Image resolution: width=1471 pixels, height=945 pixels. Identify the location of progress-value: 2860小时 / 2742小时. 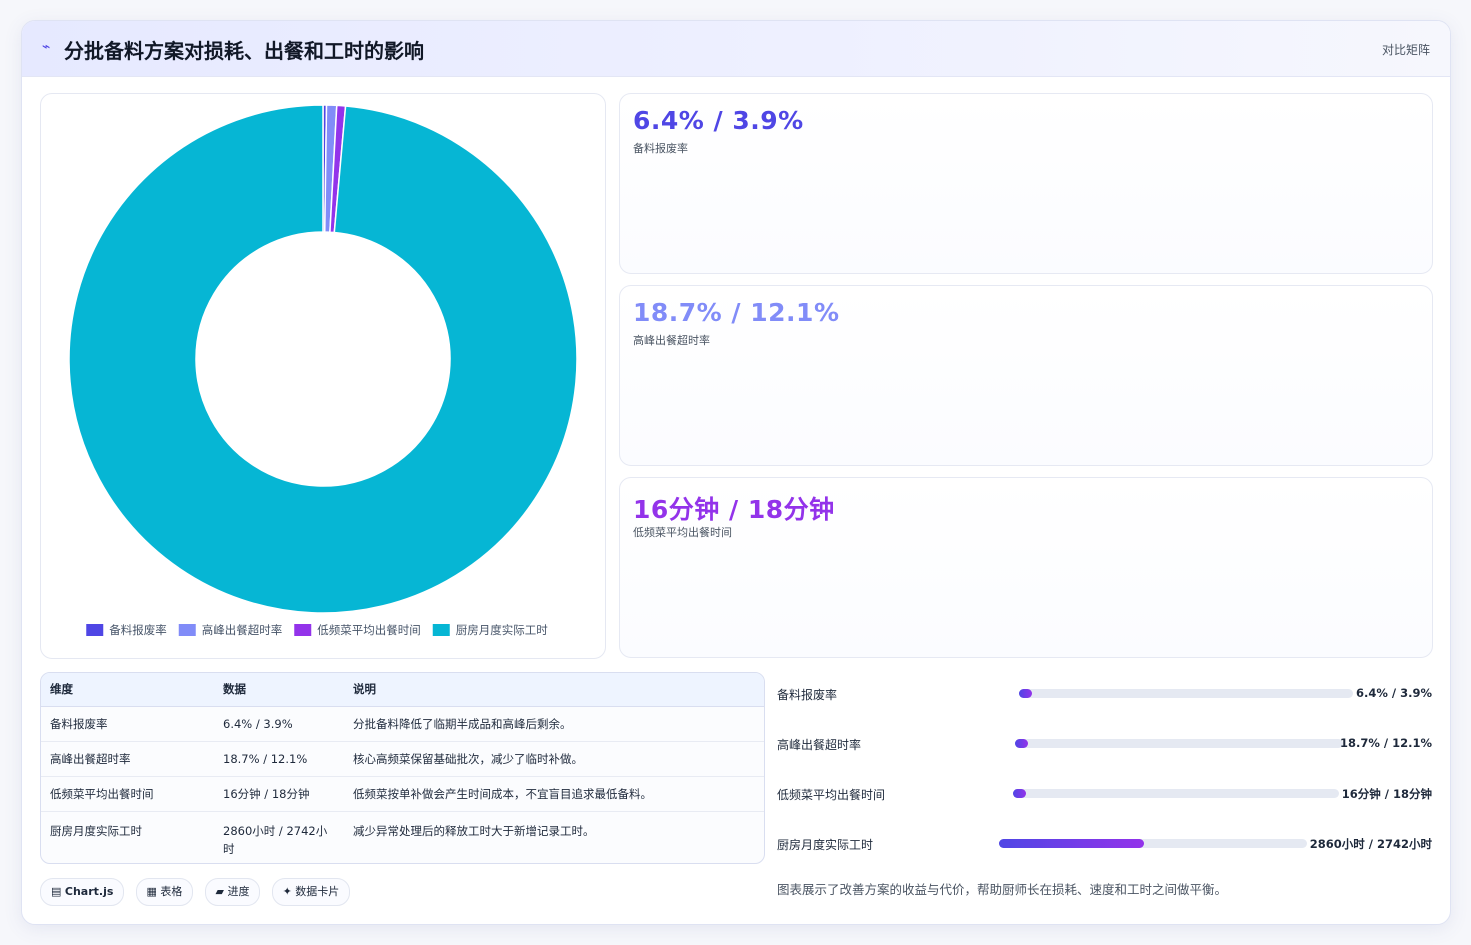
(1370, 844).